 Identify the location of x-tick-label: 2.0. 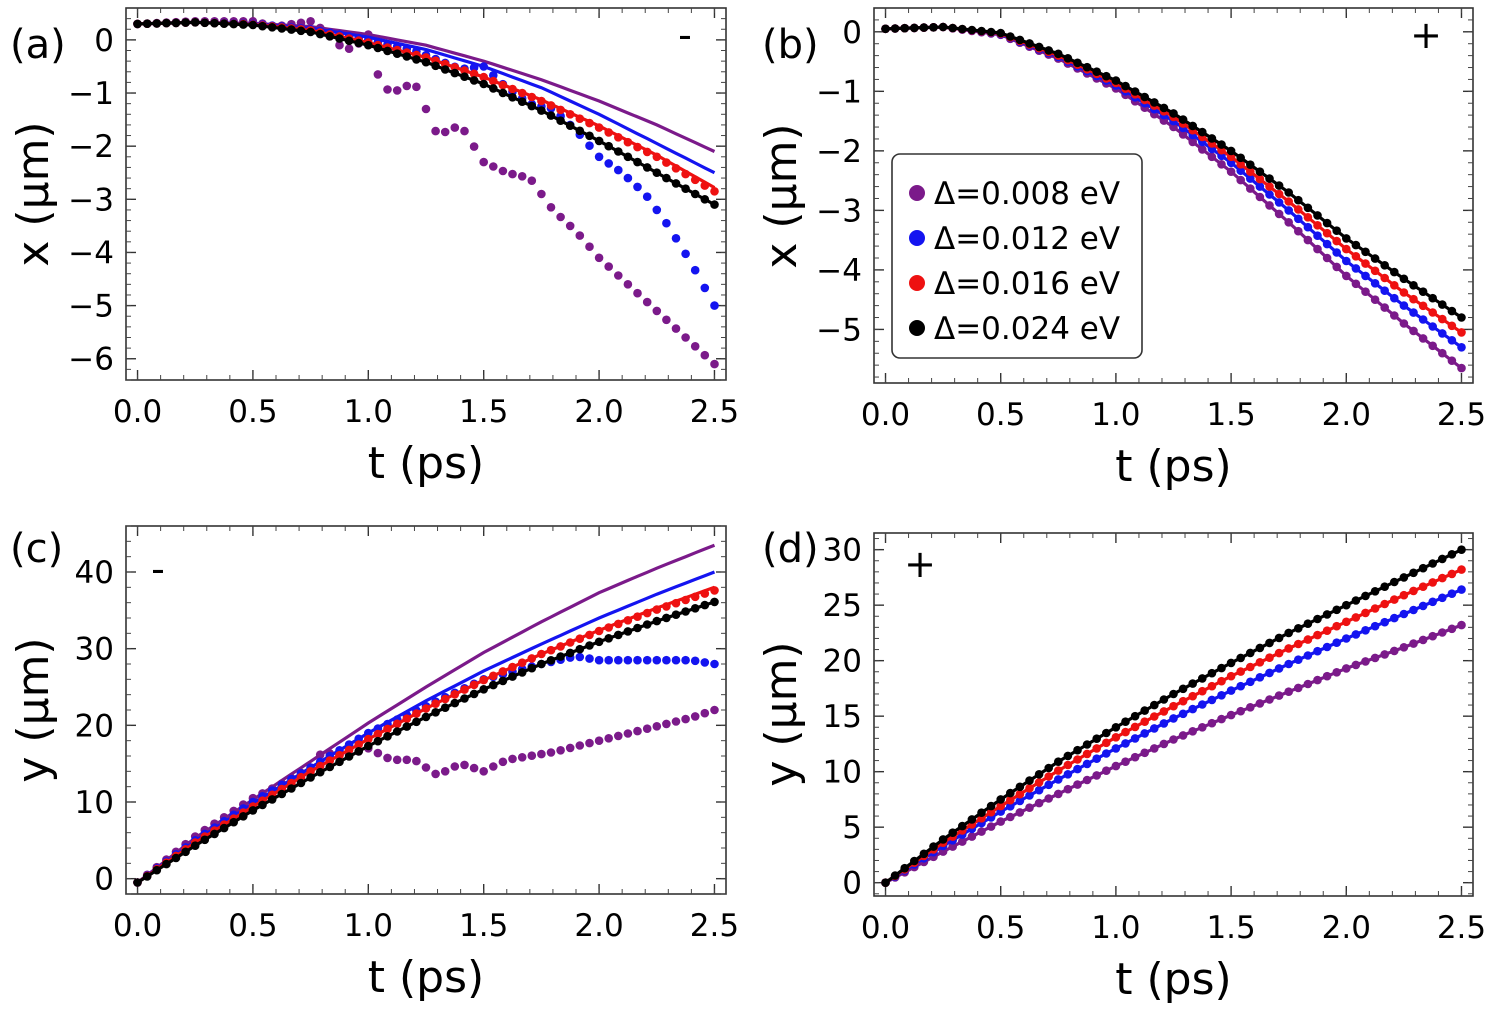
(598, 412).